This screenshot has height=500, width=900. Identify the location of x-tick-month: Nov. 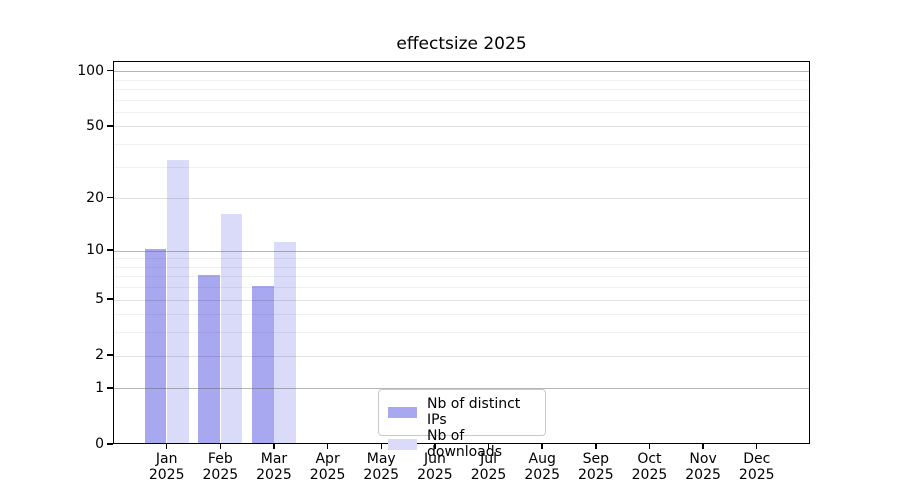
(703, 459).